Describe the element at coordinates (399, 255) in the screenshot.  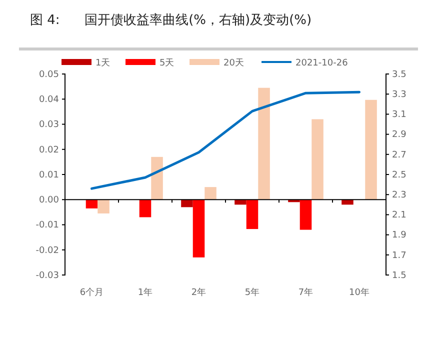
I see `y2-tick-label: 1.7` at that location.